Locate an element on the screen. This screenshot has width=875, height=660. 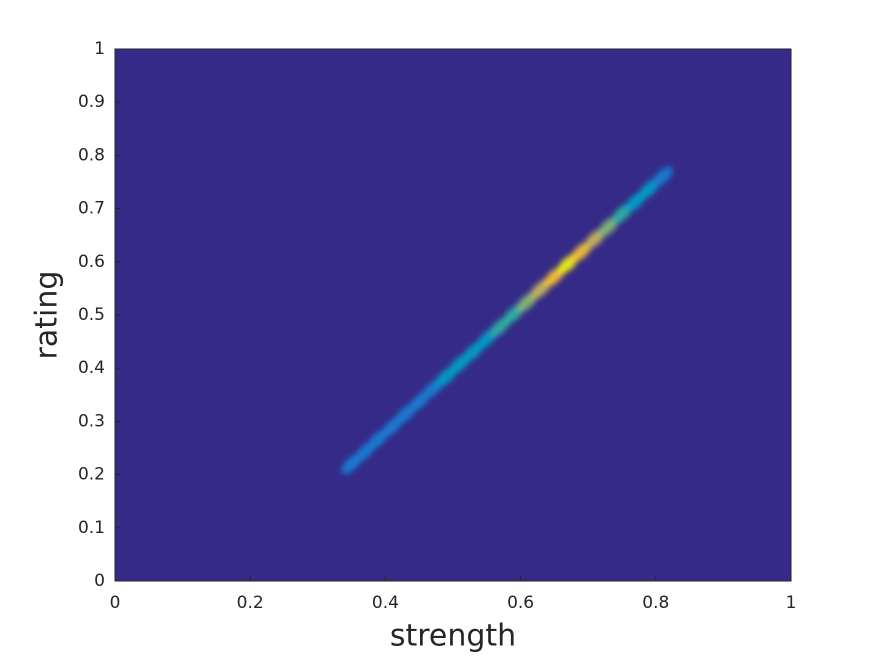
y-tick-label: 0.2 is located at coordinates (91, 475).